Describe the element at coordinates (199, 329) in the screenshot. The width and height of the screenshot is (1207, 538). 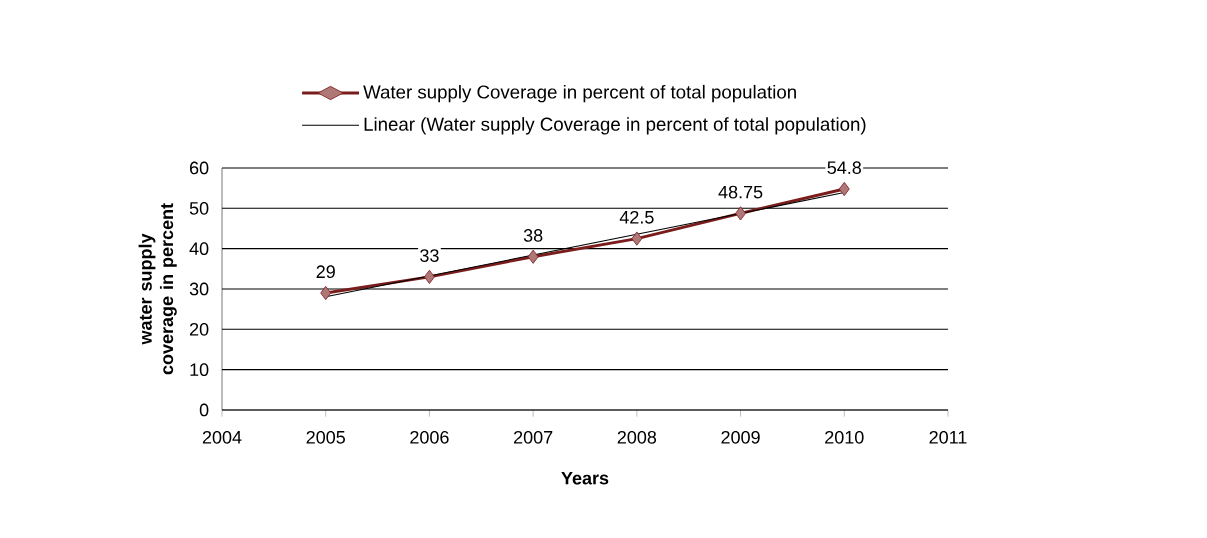
I see `y-tick-label: 20` at that location.